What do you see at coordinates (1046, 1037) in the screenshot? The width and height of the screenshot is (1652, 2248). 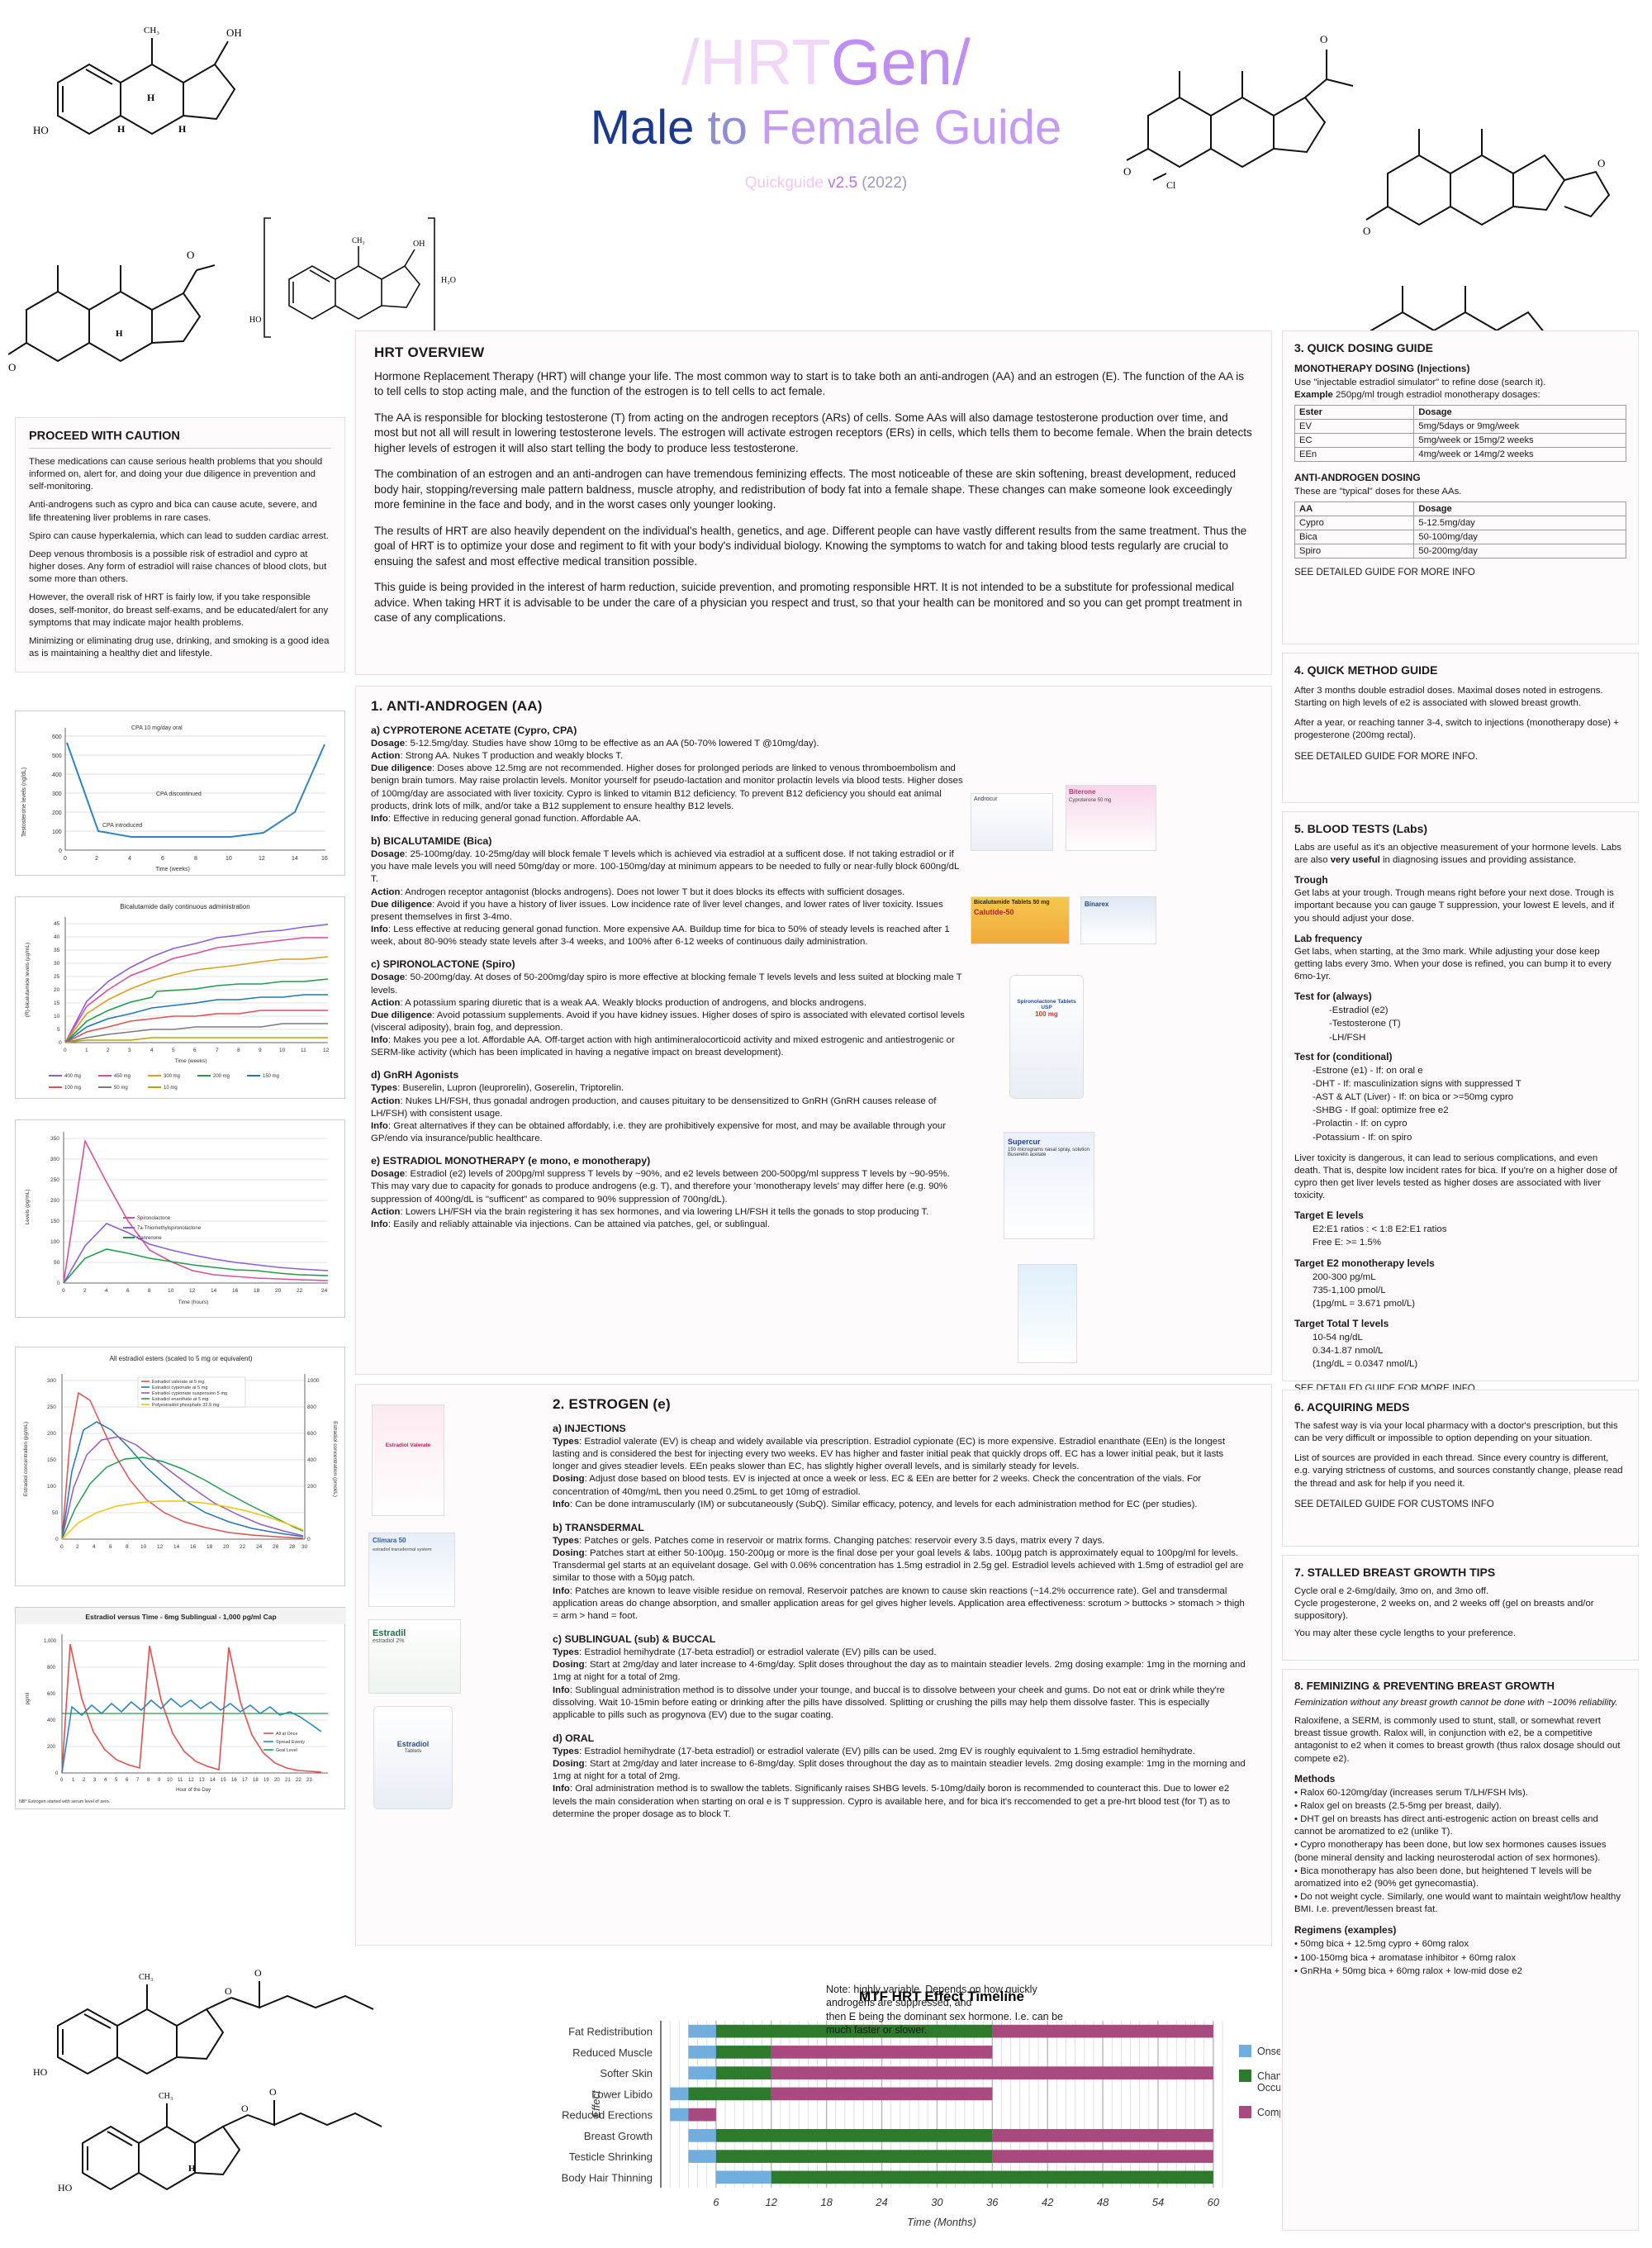 I see `med-image-spironolactone: Spironolactone Tablets USP 100 mg` at bounding box center [1046, 1037].